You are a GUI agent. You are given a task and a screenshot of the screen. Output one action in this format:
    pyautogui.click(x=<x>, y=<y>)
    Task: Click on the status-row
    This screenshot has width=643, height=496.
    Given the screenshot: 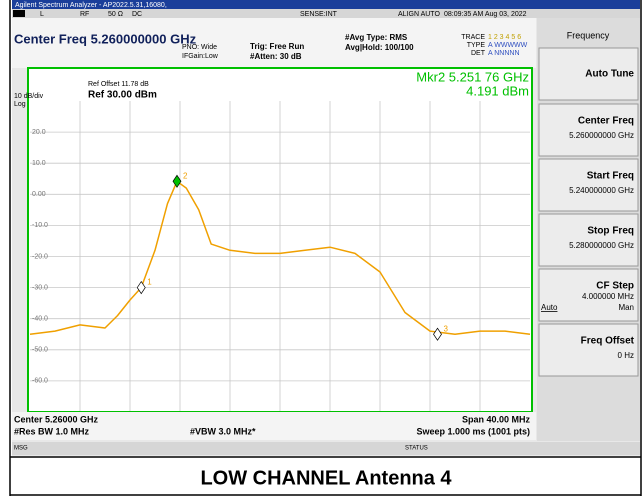 What is the action you would take?
    pyautogui.click(x=326, y=13)
    